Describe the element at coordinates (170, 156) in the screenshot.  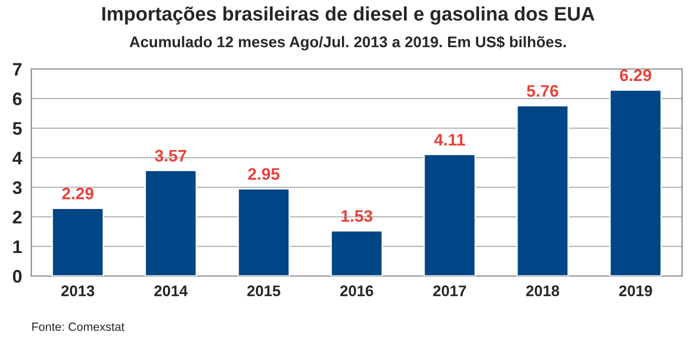
I see `data-label: 3.57` at that location.